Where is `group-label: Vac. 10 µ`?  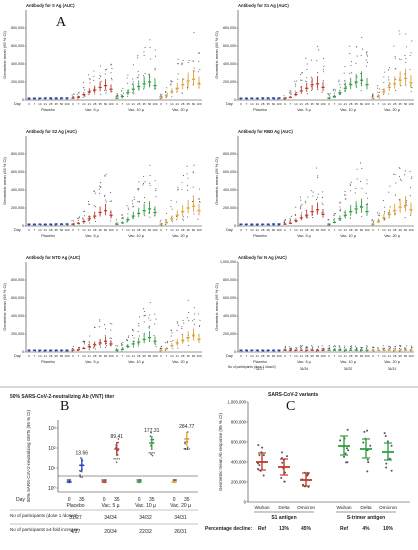
group-label: Vac. 10 µ is located at coordinates (348, 362).